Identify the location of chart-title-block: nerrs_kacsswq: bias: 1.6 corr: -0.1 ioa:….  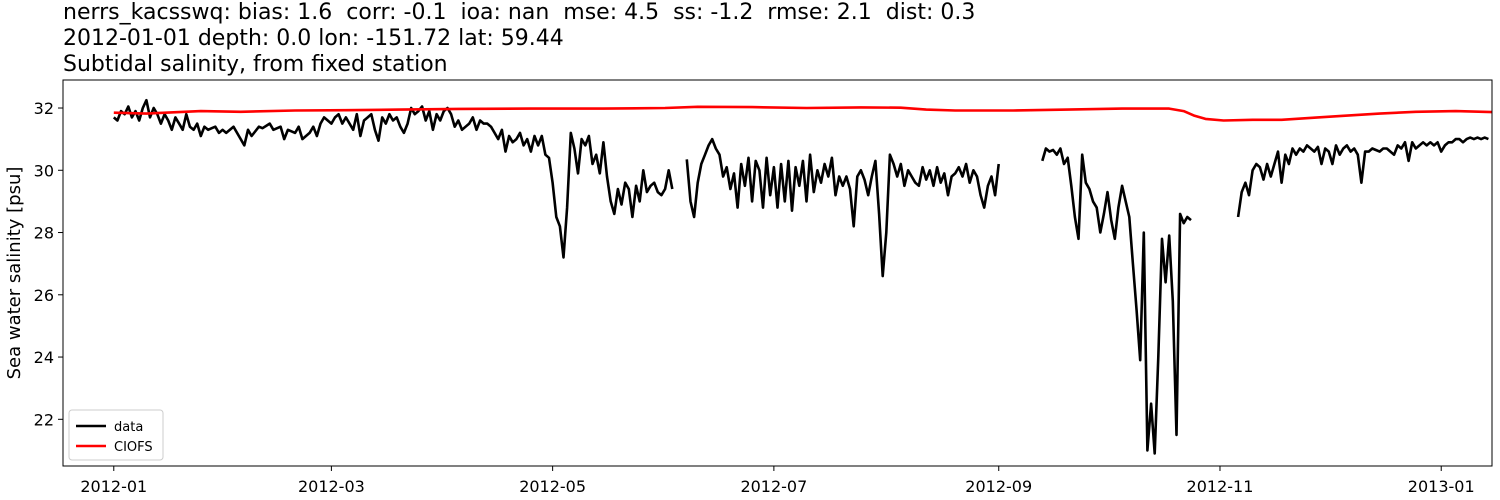
(519, 39).